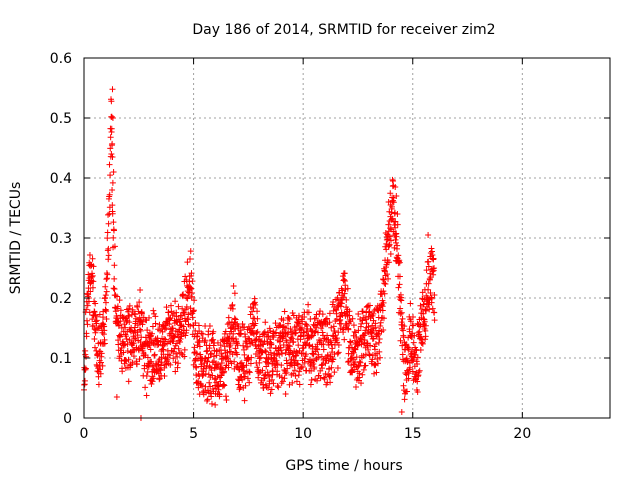 The height and width of the screenshot is (480, 640). What do you see at coordinates (193, 434) in the screenshot?
I see `x-tick-label: 5` at bounding box center [193, 434].